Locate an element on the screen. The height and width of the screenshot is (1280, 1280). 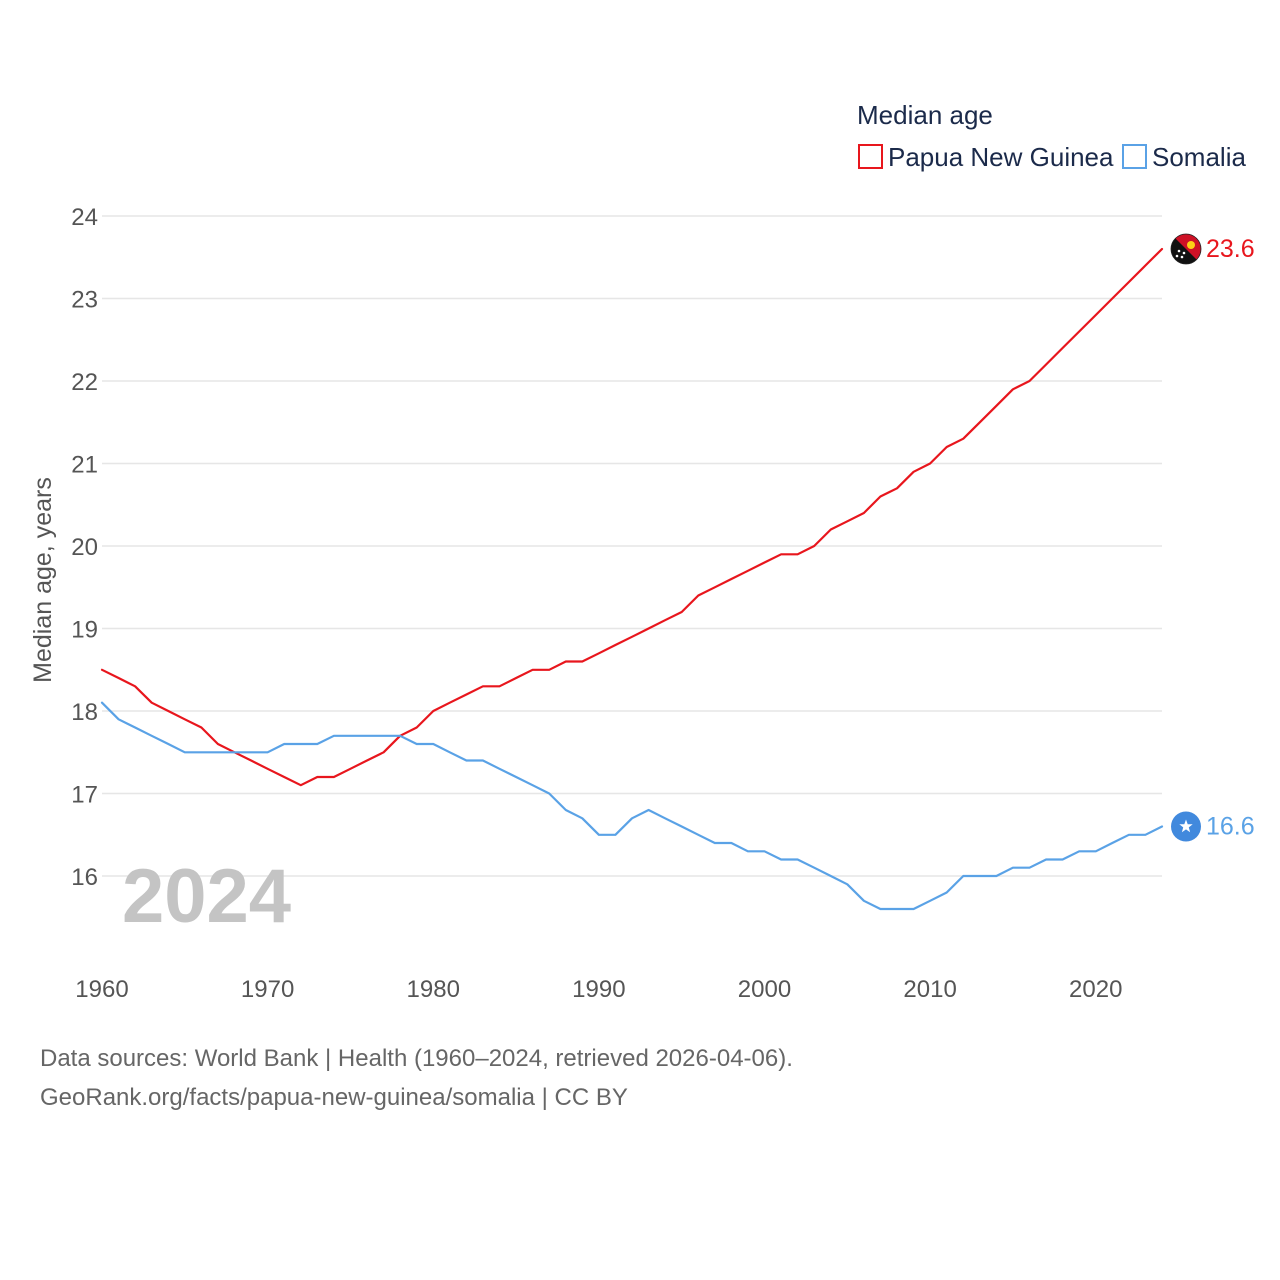
x-tick-label: 1970 is located at coordinates (267, 989).